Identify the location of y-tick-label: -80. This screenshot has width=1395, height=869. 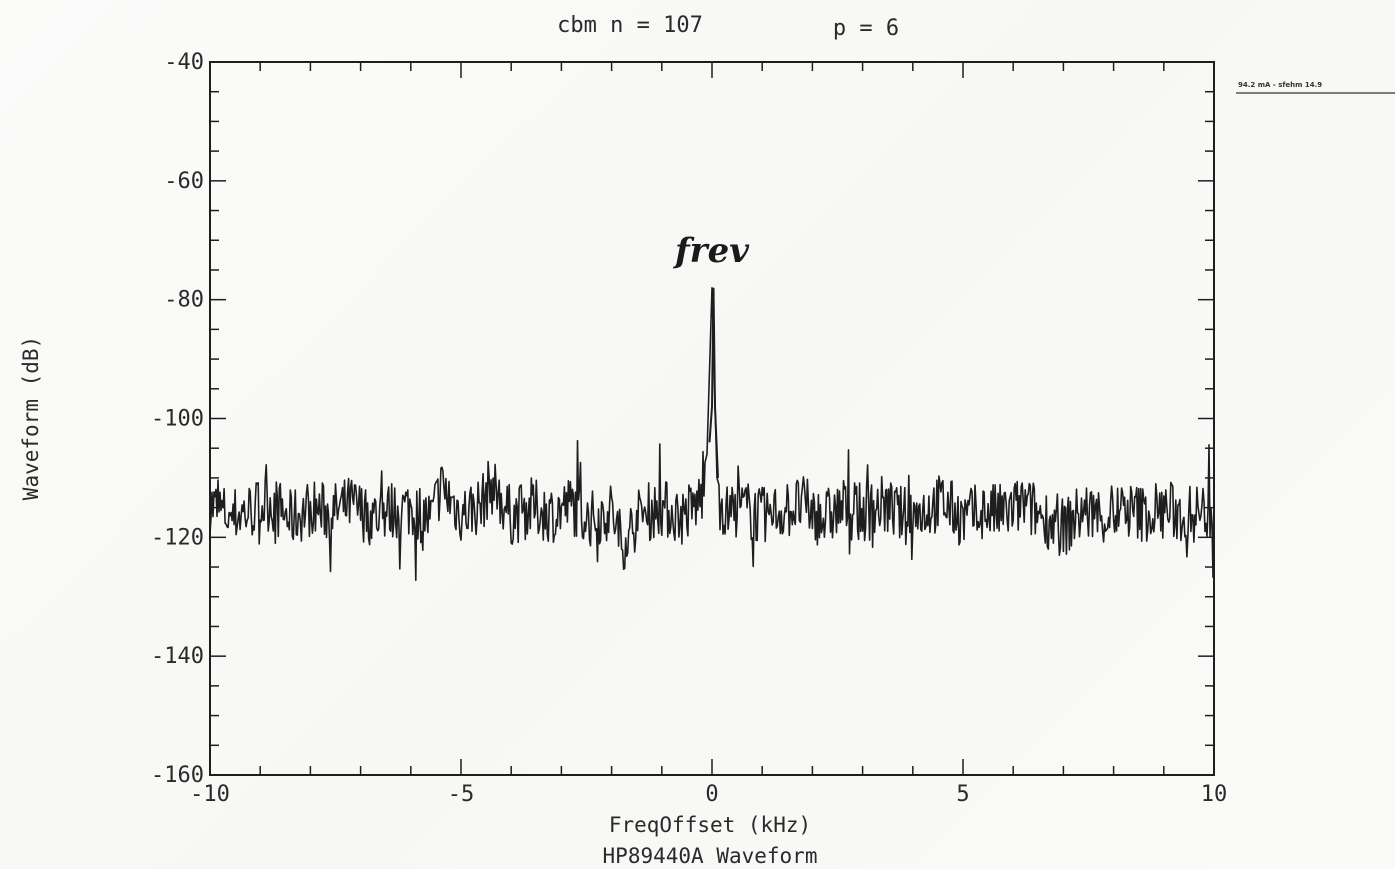
(184, 300).